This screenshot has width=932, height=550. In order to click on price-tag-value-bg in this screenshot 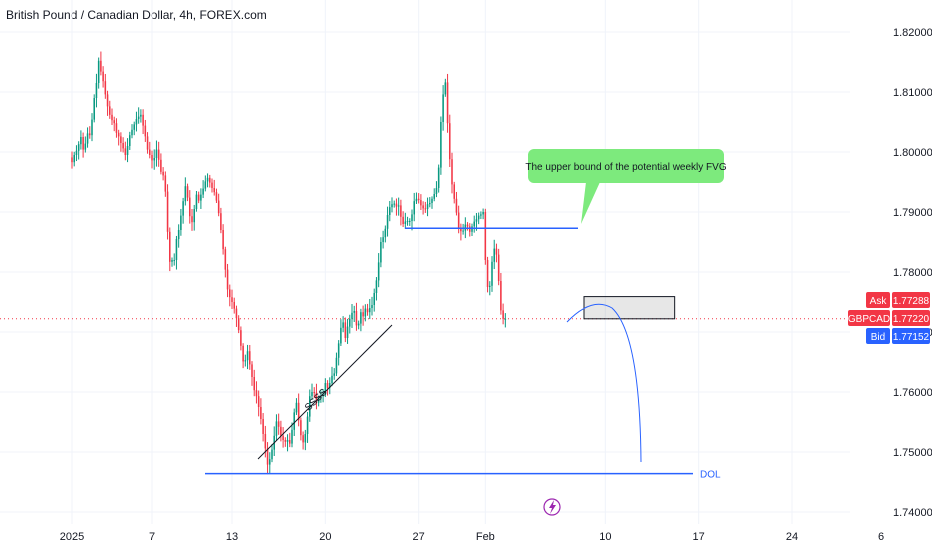, I will do `click(911, 300)`.